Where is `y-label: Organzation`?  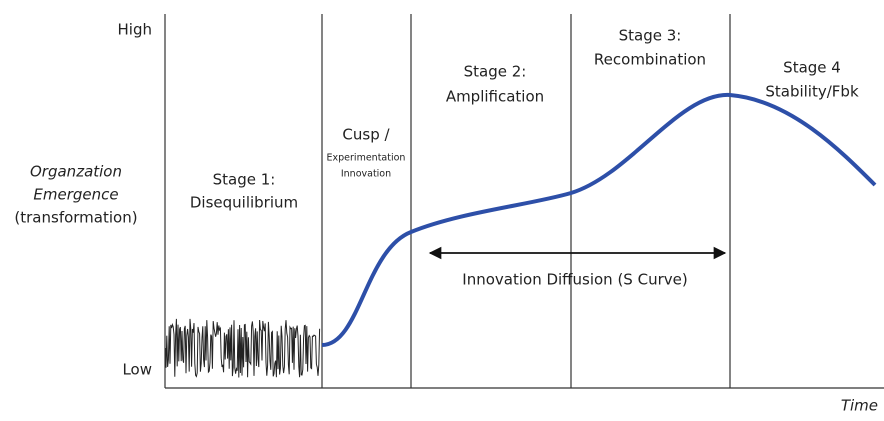 y-label: Organzation is located at coordinates (76, 172).